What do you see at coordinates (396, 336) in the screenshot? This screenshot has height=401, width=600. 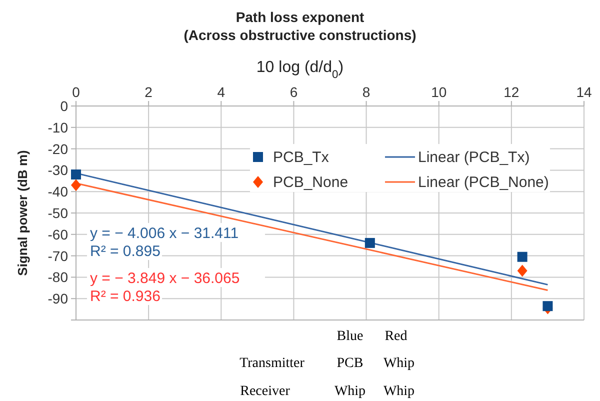 I see `text: Red` at bounding box center [396, 336].